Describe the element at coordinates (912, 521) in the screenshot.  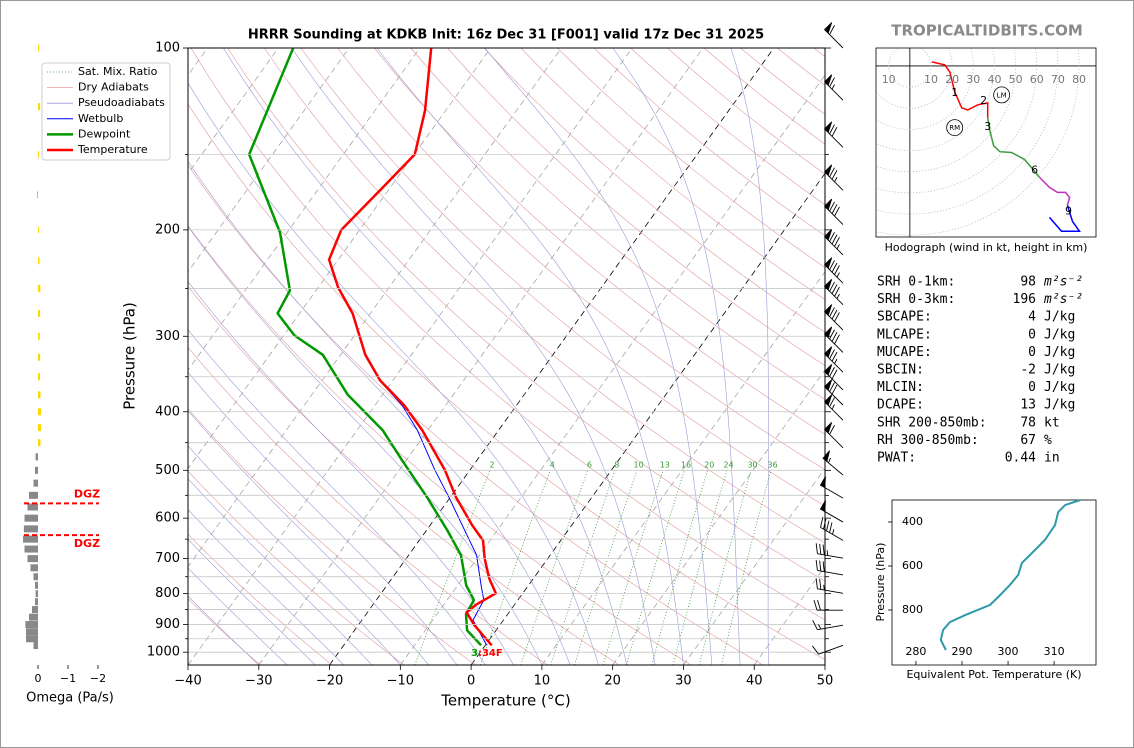
I see `theta-y-tick-label: 400` at that location.